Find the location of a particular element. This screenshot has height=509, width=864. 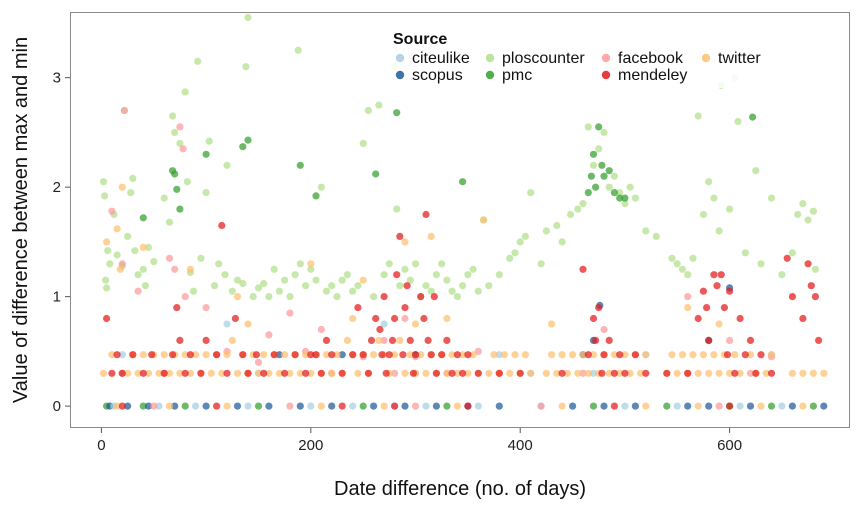

legend-swatch-mendeley is located at coordinates (606, 75).